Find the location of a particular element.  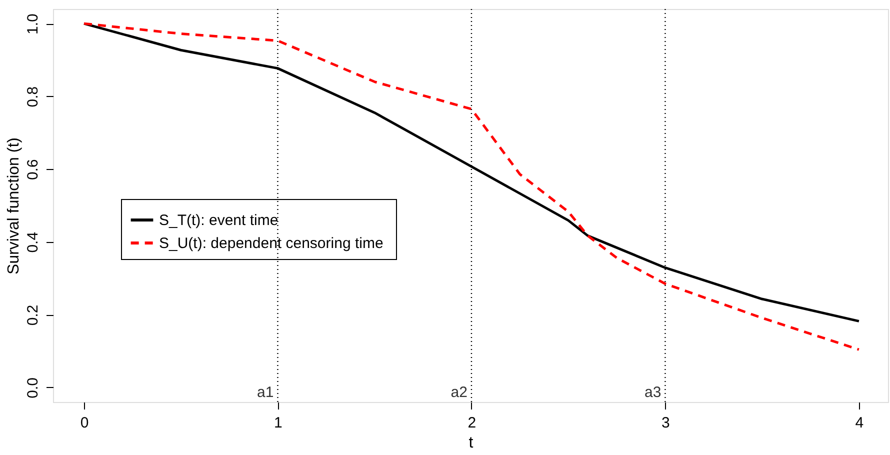

x-tick-label: 0 is located at coordinates (84, 423).